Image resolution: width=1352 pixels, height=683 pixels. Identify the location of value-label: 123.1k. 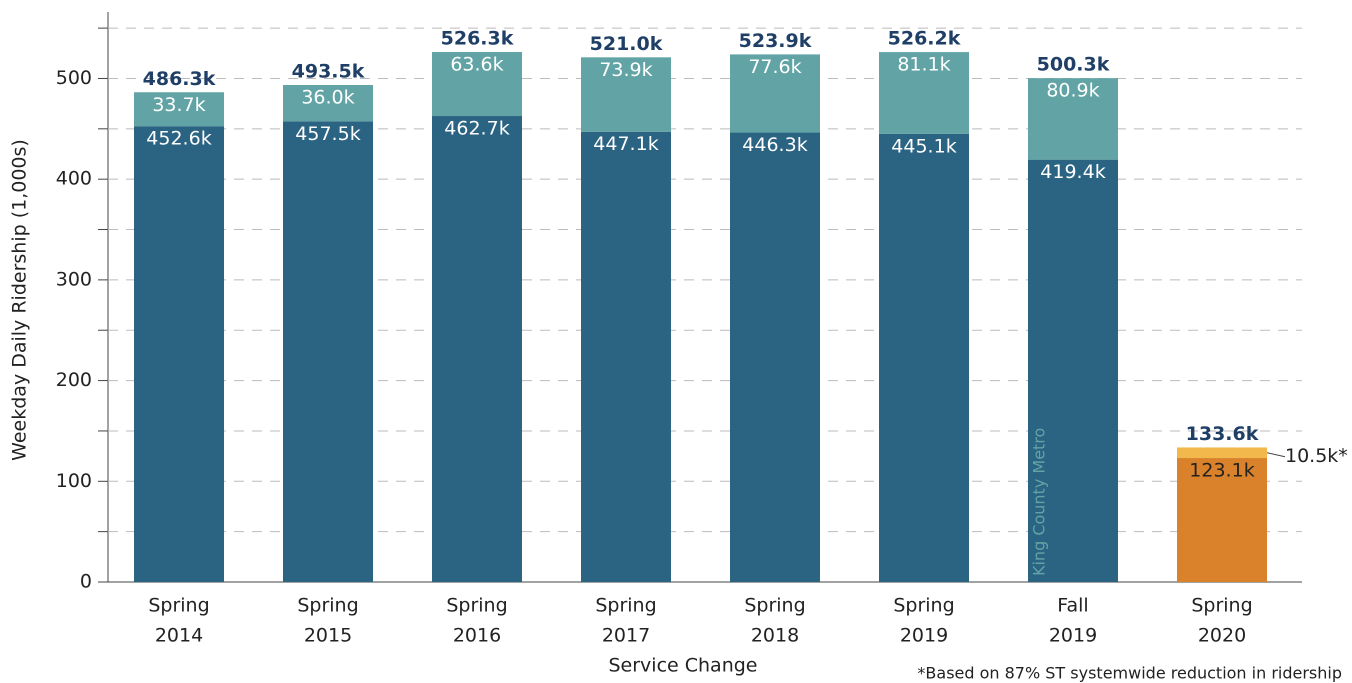
(1221, 471).